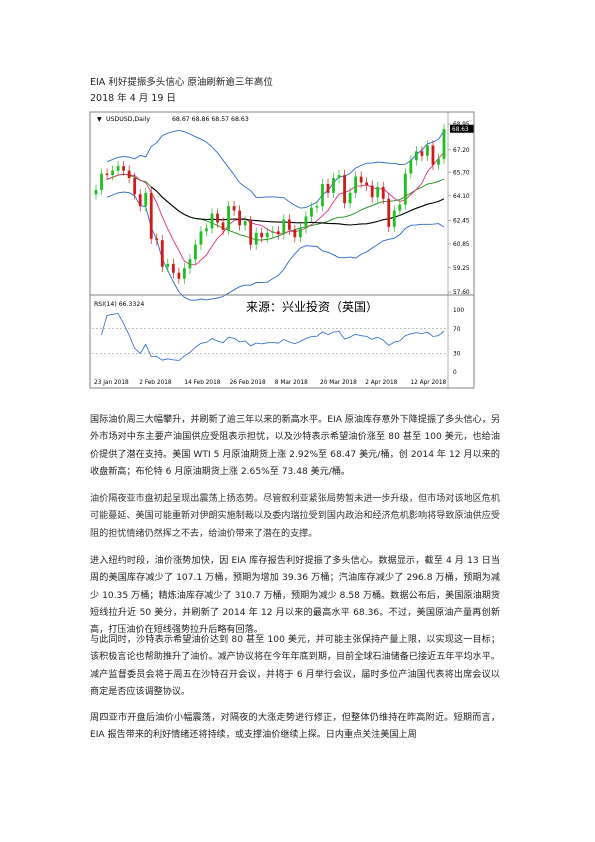 This screenshot has height=842, width=595. I want to click on chart-symbol: USDUSD,Daily, so click(128, 119).